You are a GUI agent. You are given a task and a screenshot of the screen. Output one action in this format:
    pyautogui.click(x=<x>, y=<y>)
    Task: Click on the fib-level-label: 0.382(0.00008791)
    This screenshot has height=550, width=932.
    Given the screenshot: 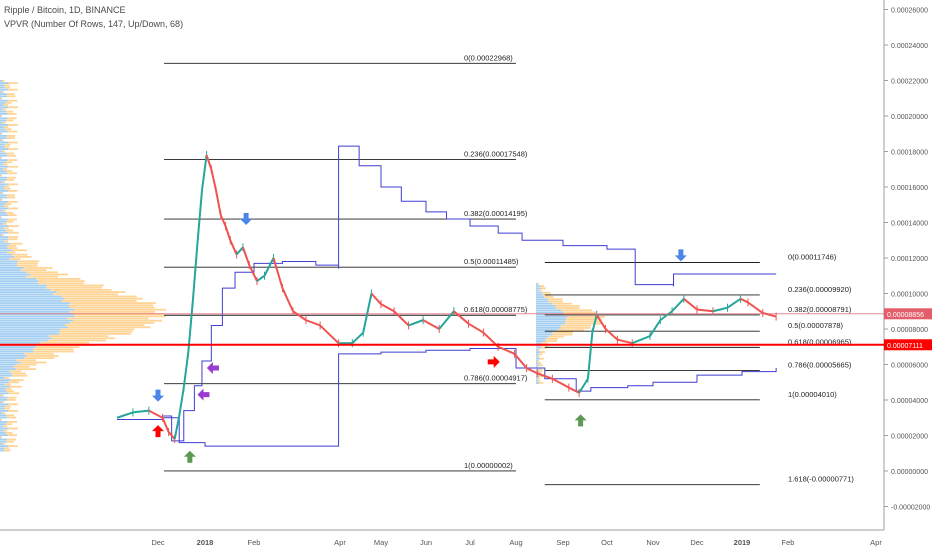 What is the action you would take?
    pyautogui.click(x=820, y=309)
    